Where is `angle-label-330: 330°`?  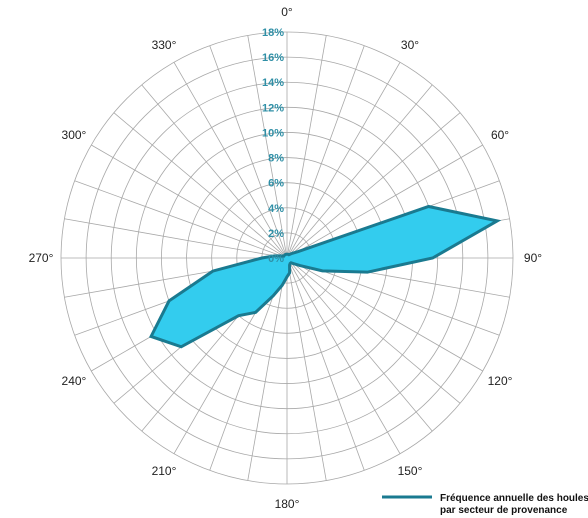
angle-label-330: 330° is located at coordinates (164, 45).